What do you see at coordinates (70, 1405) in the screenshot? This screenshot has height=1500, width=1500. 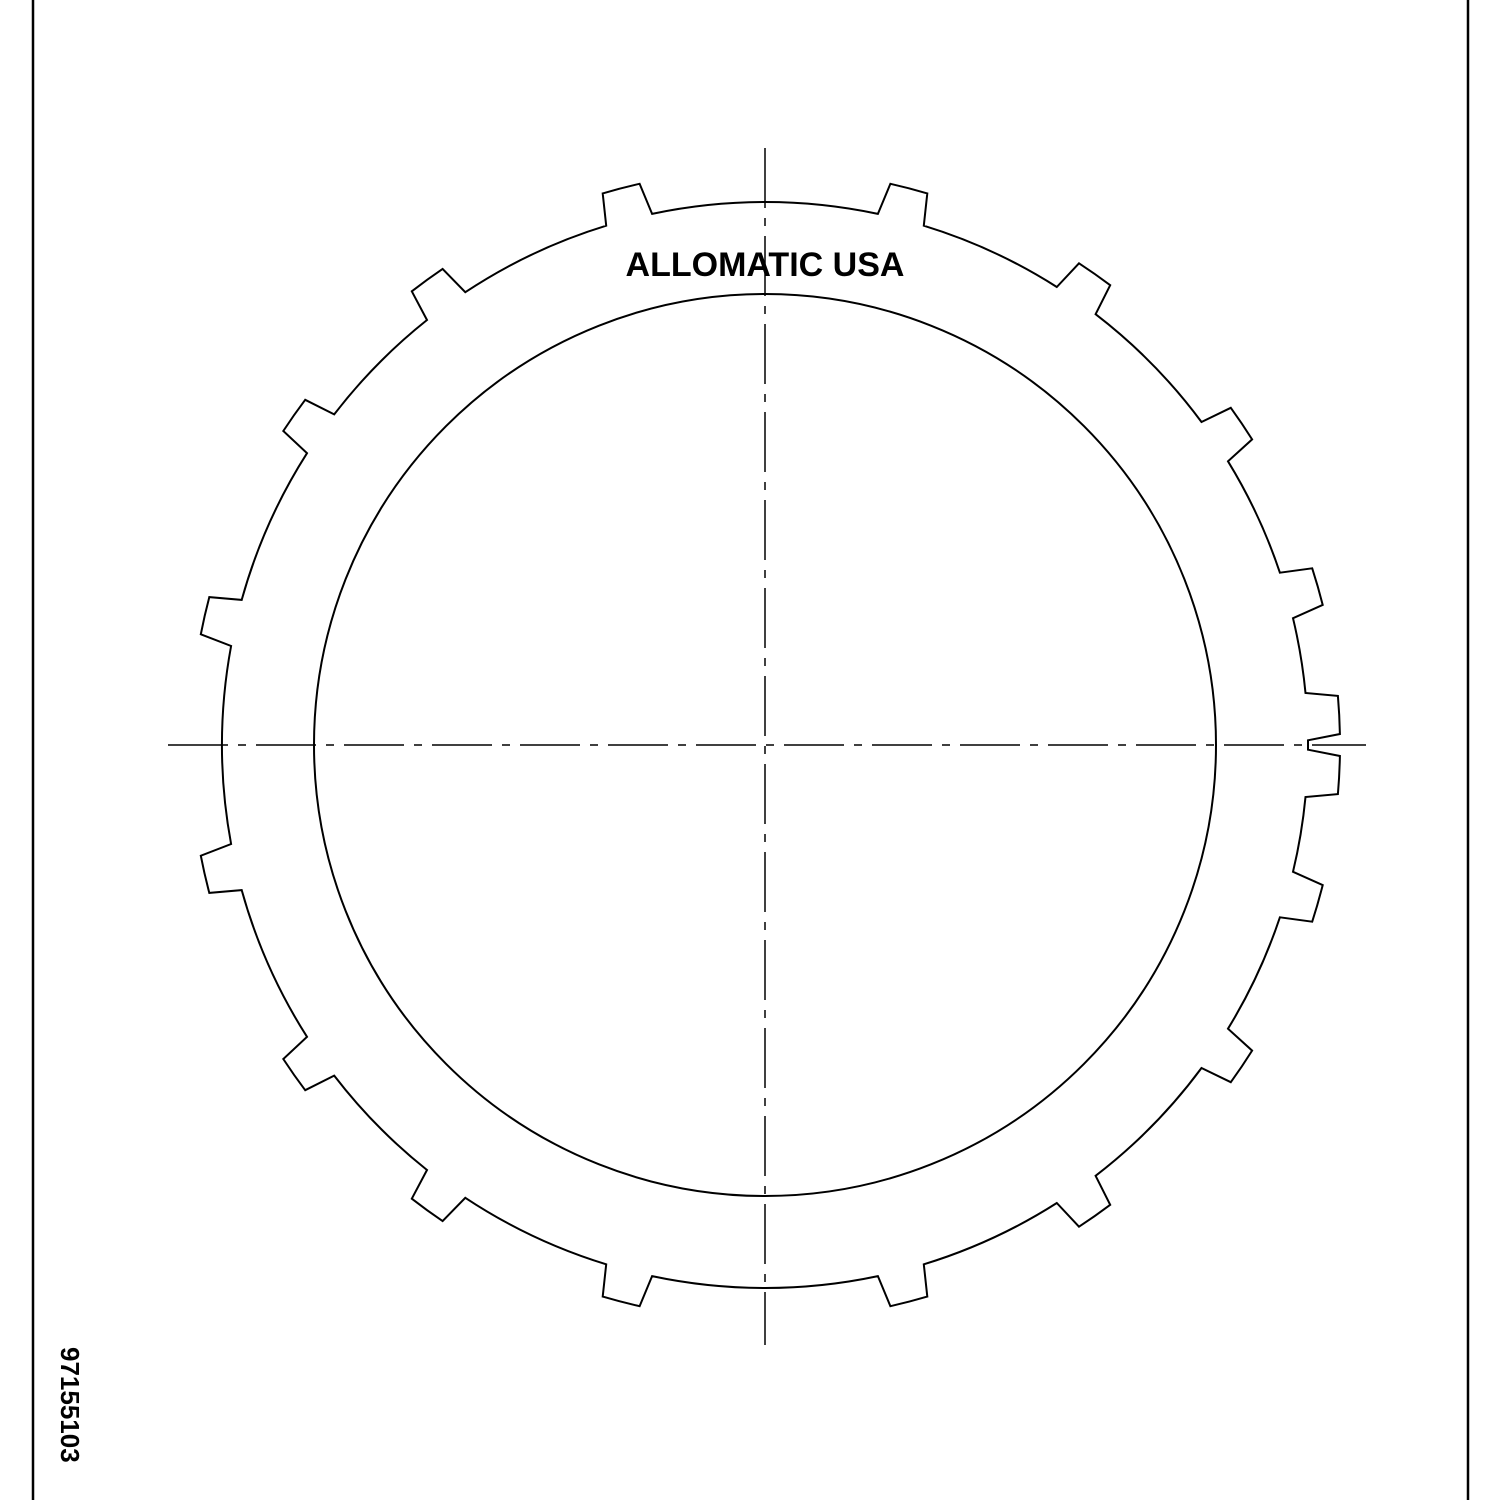 I see `part-code-label: 97155103` at bounding box center [70, 1405].